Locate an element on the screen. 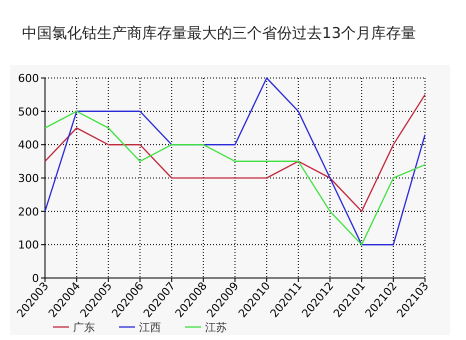  legend-label: 江西 is located at coordinates (150, 327).